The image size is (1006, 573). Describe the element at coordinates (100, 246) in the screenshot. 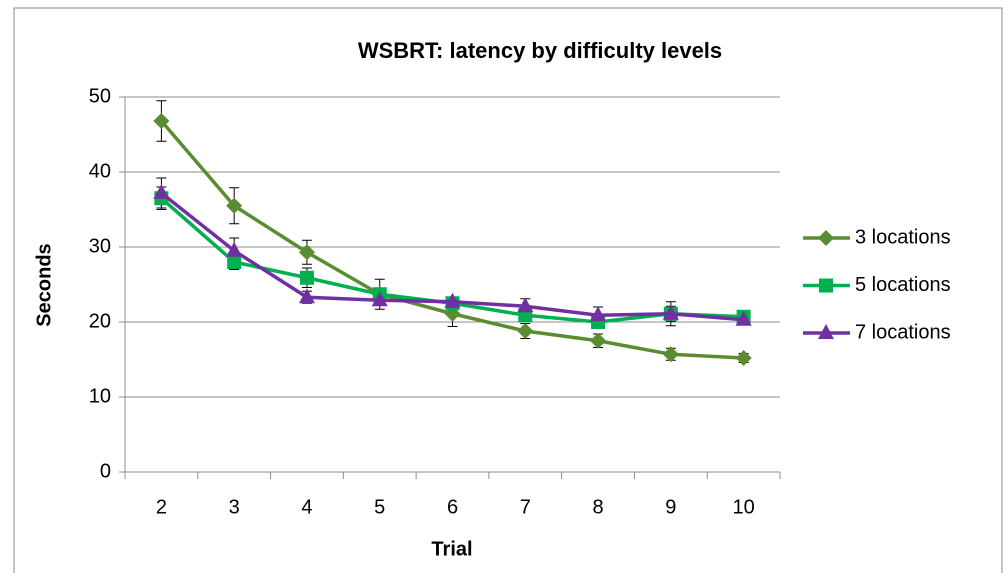

I see `y-tick-label: 30` at that location.